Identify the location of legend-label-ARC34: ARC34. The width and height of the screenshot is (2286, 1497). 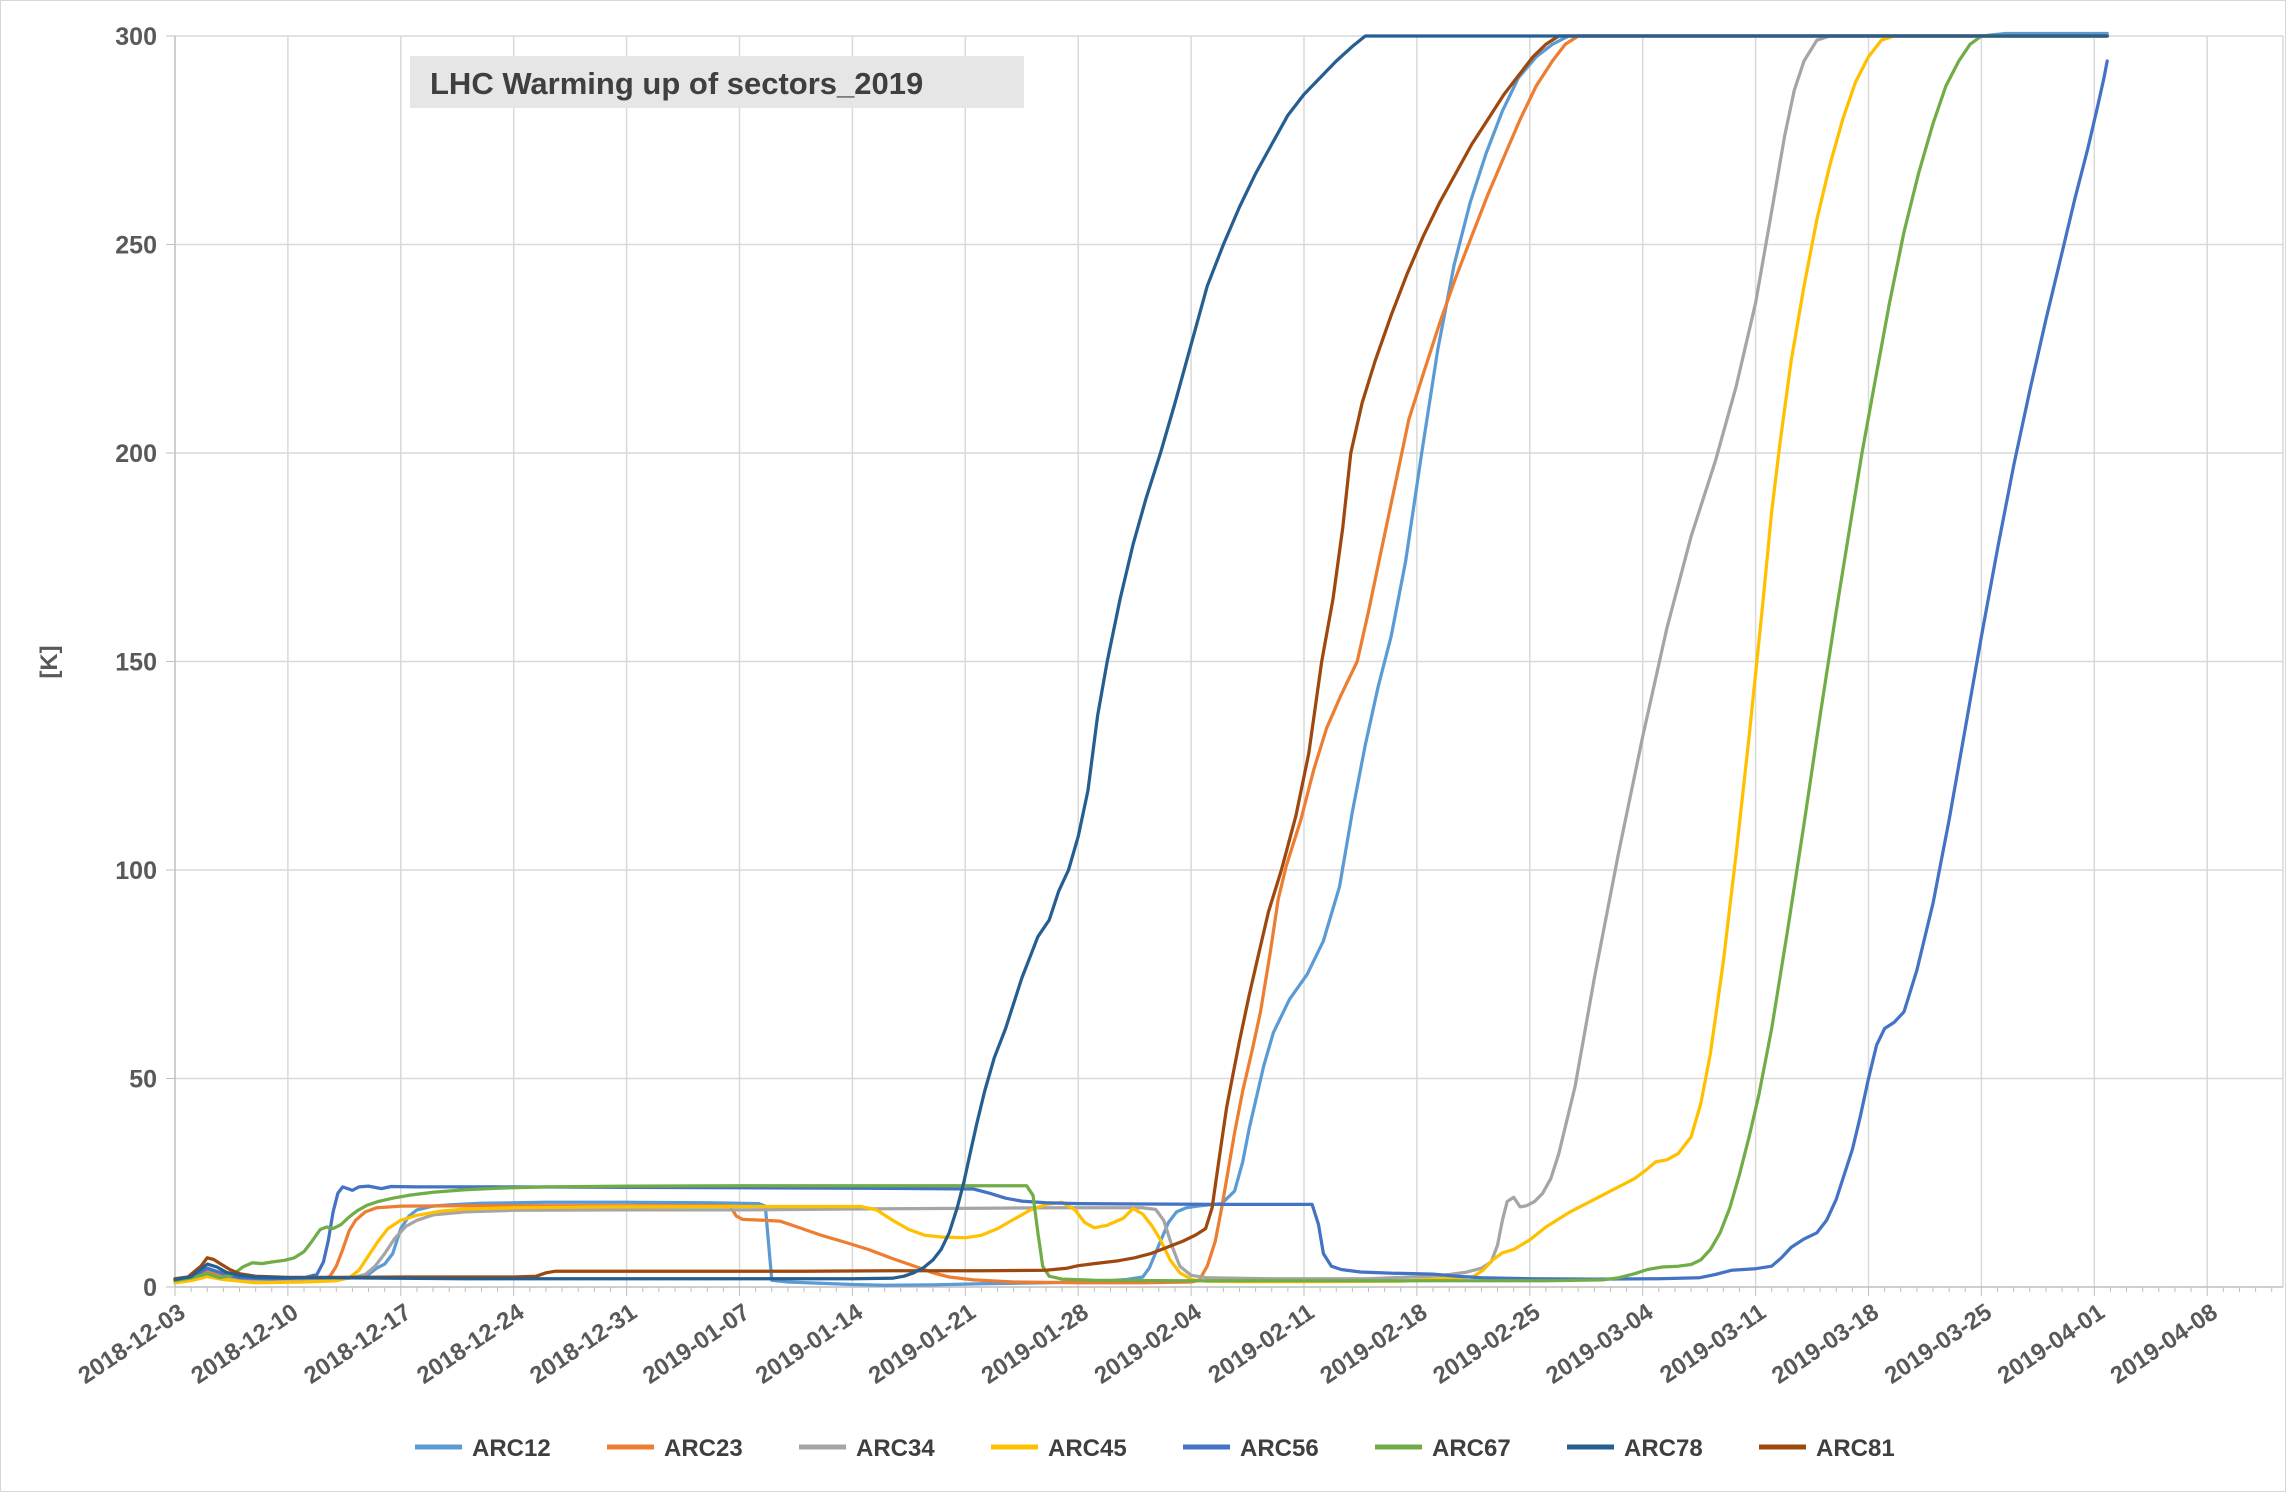
(895, 1448).